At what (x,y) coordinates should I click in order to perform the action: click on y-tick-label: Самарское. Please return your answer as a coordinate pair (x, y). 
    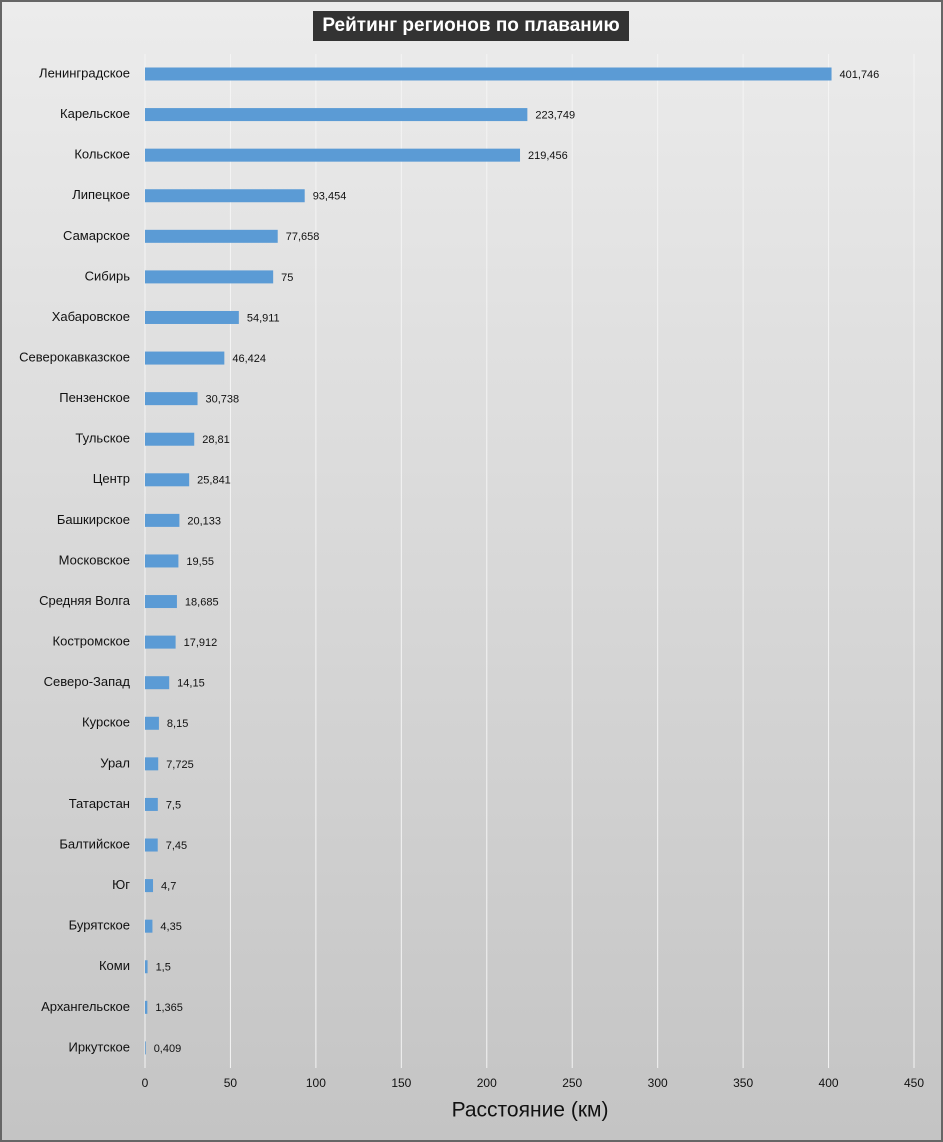
    Looking at the image, I should click on (96, 235).